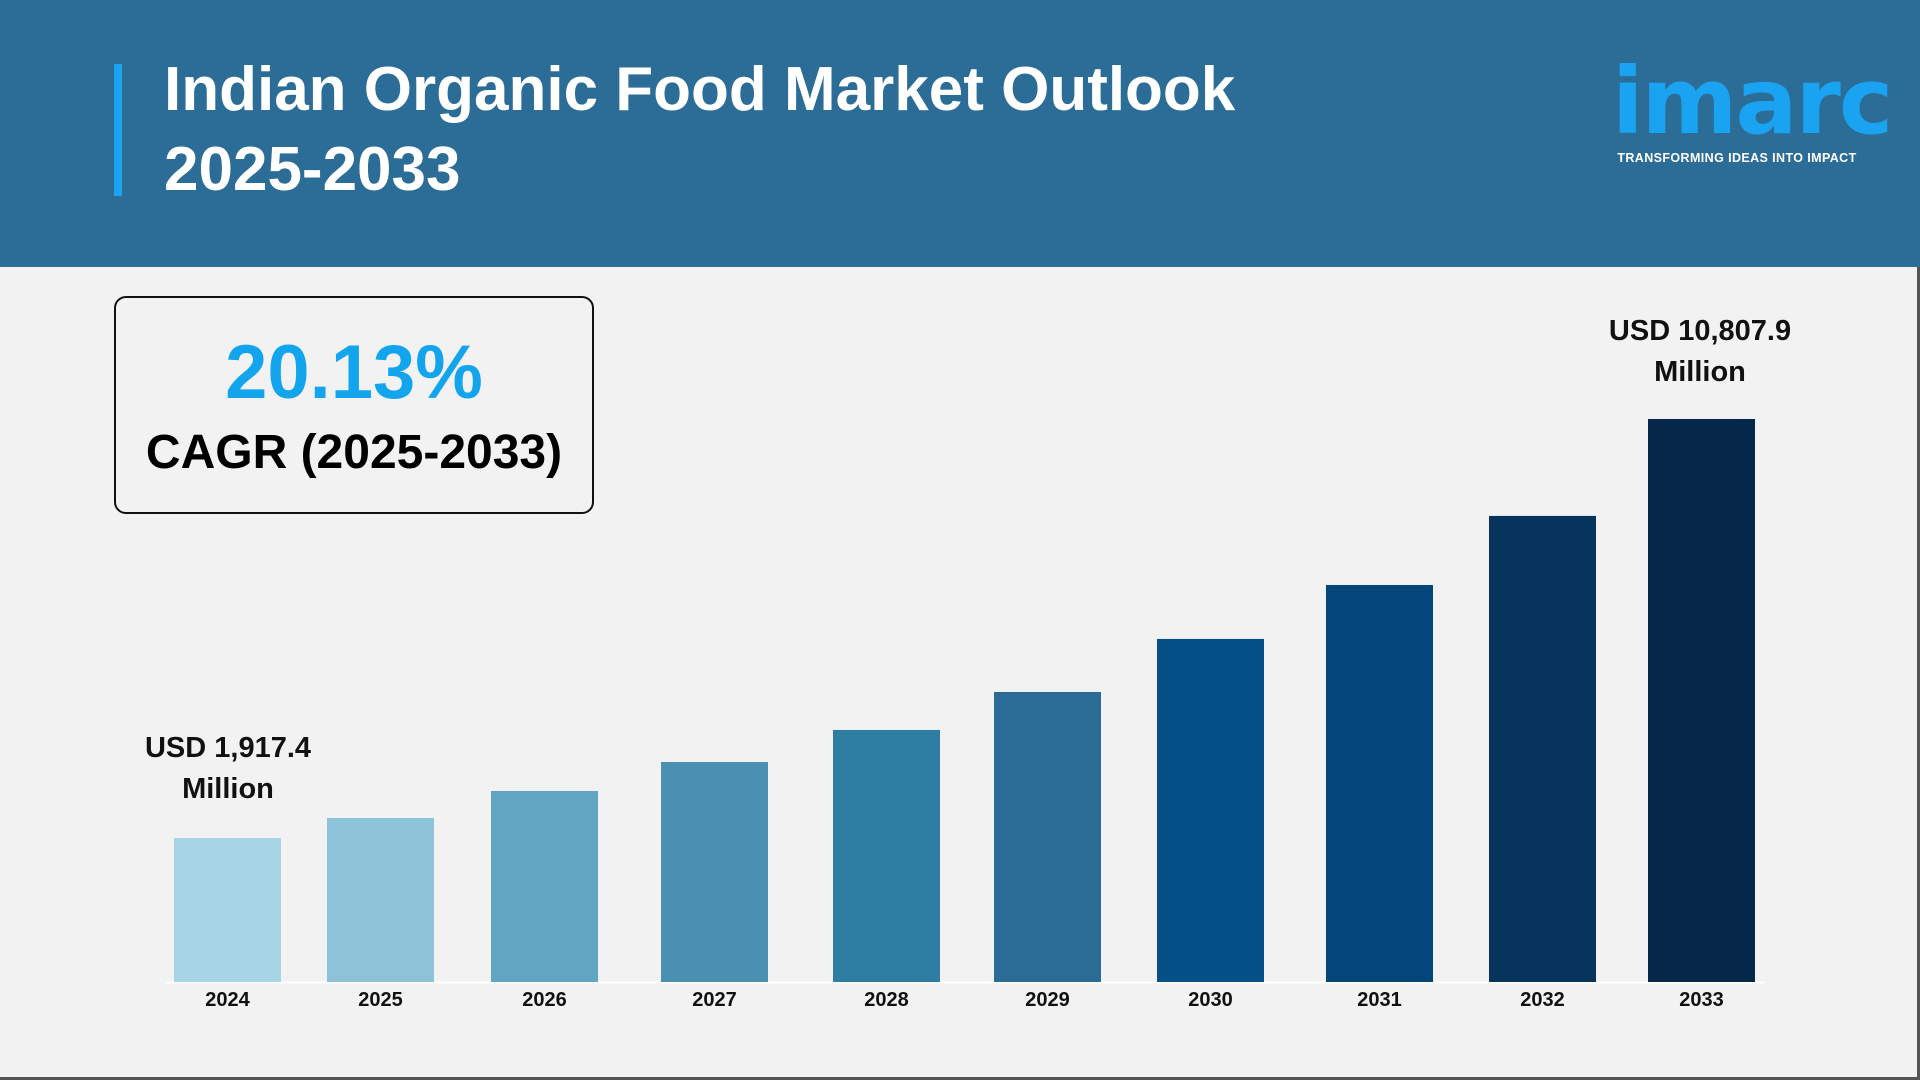 This screenshot has width=1920, height=1080. What do you see at coordinates (354, 372) in the screenshot?
I see `cagr-value: 20.13%` at bounding box center [354, 372].